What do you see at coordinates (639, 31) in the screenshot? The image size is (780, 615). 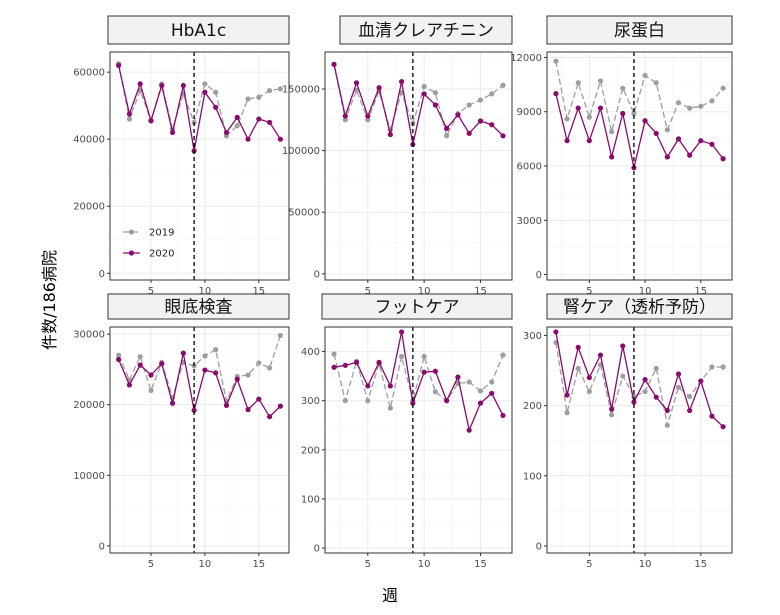 I see `panel-title: 尿蛋白` at bounding box center [639, 31].